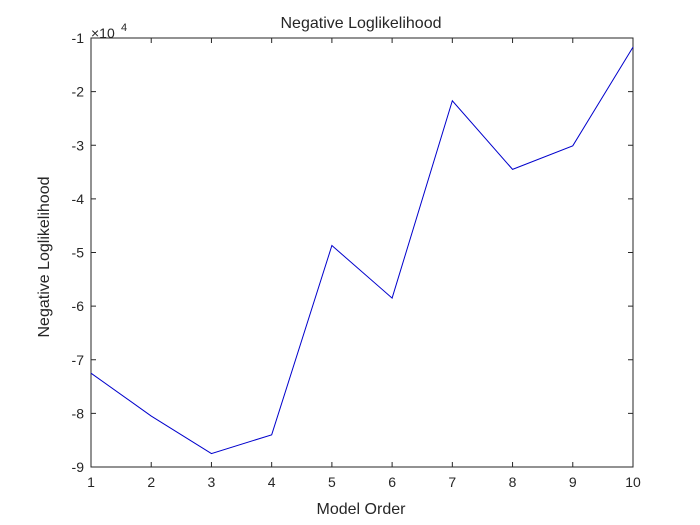 Image resolution: width=700 pixels, height=525 pixels. Describe the element at coordinates (78, 467) in the screenshot. I see `y-tick-label: -9` at that location.